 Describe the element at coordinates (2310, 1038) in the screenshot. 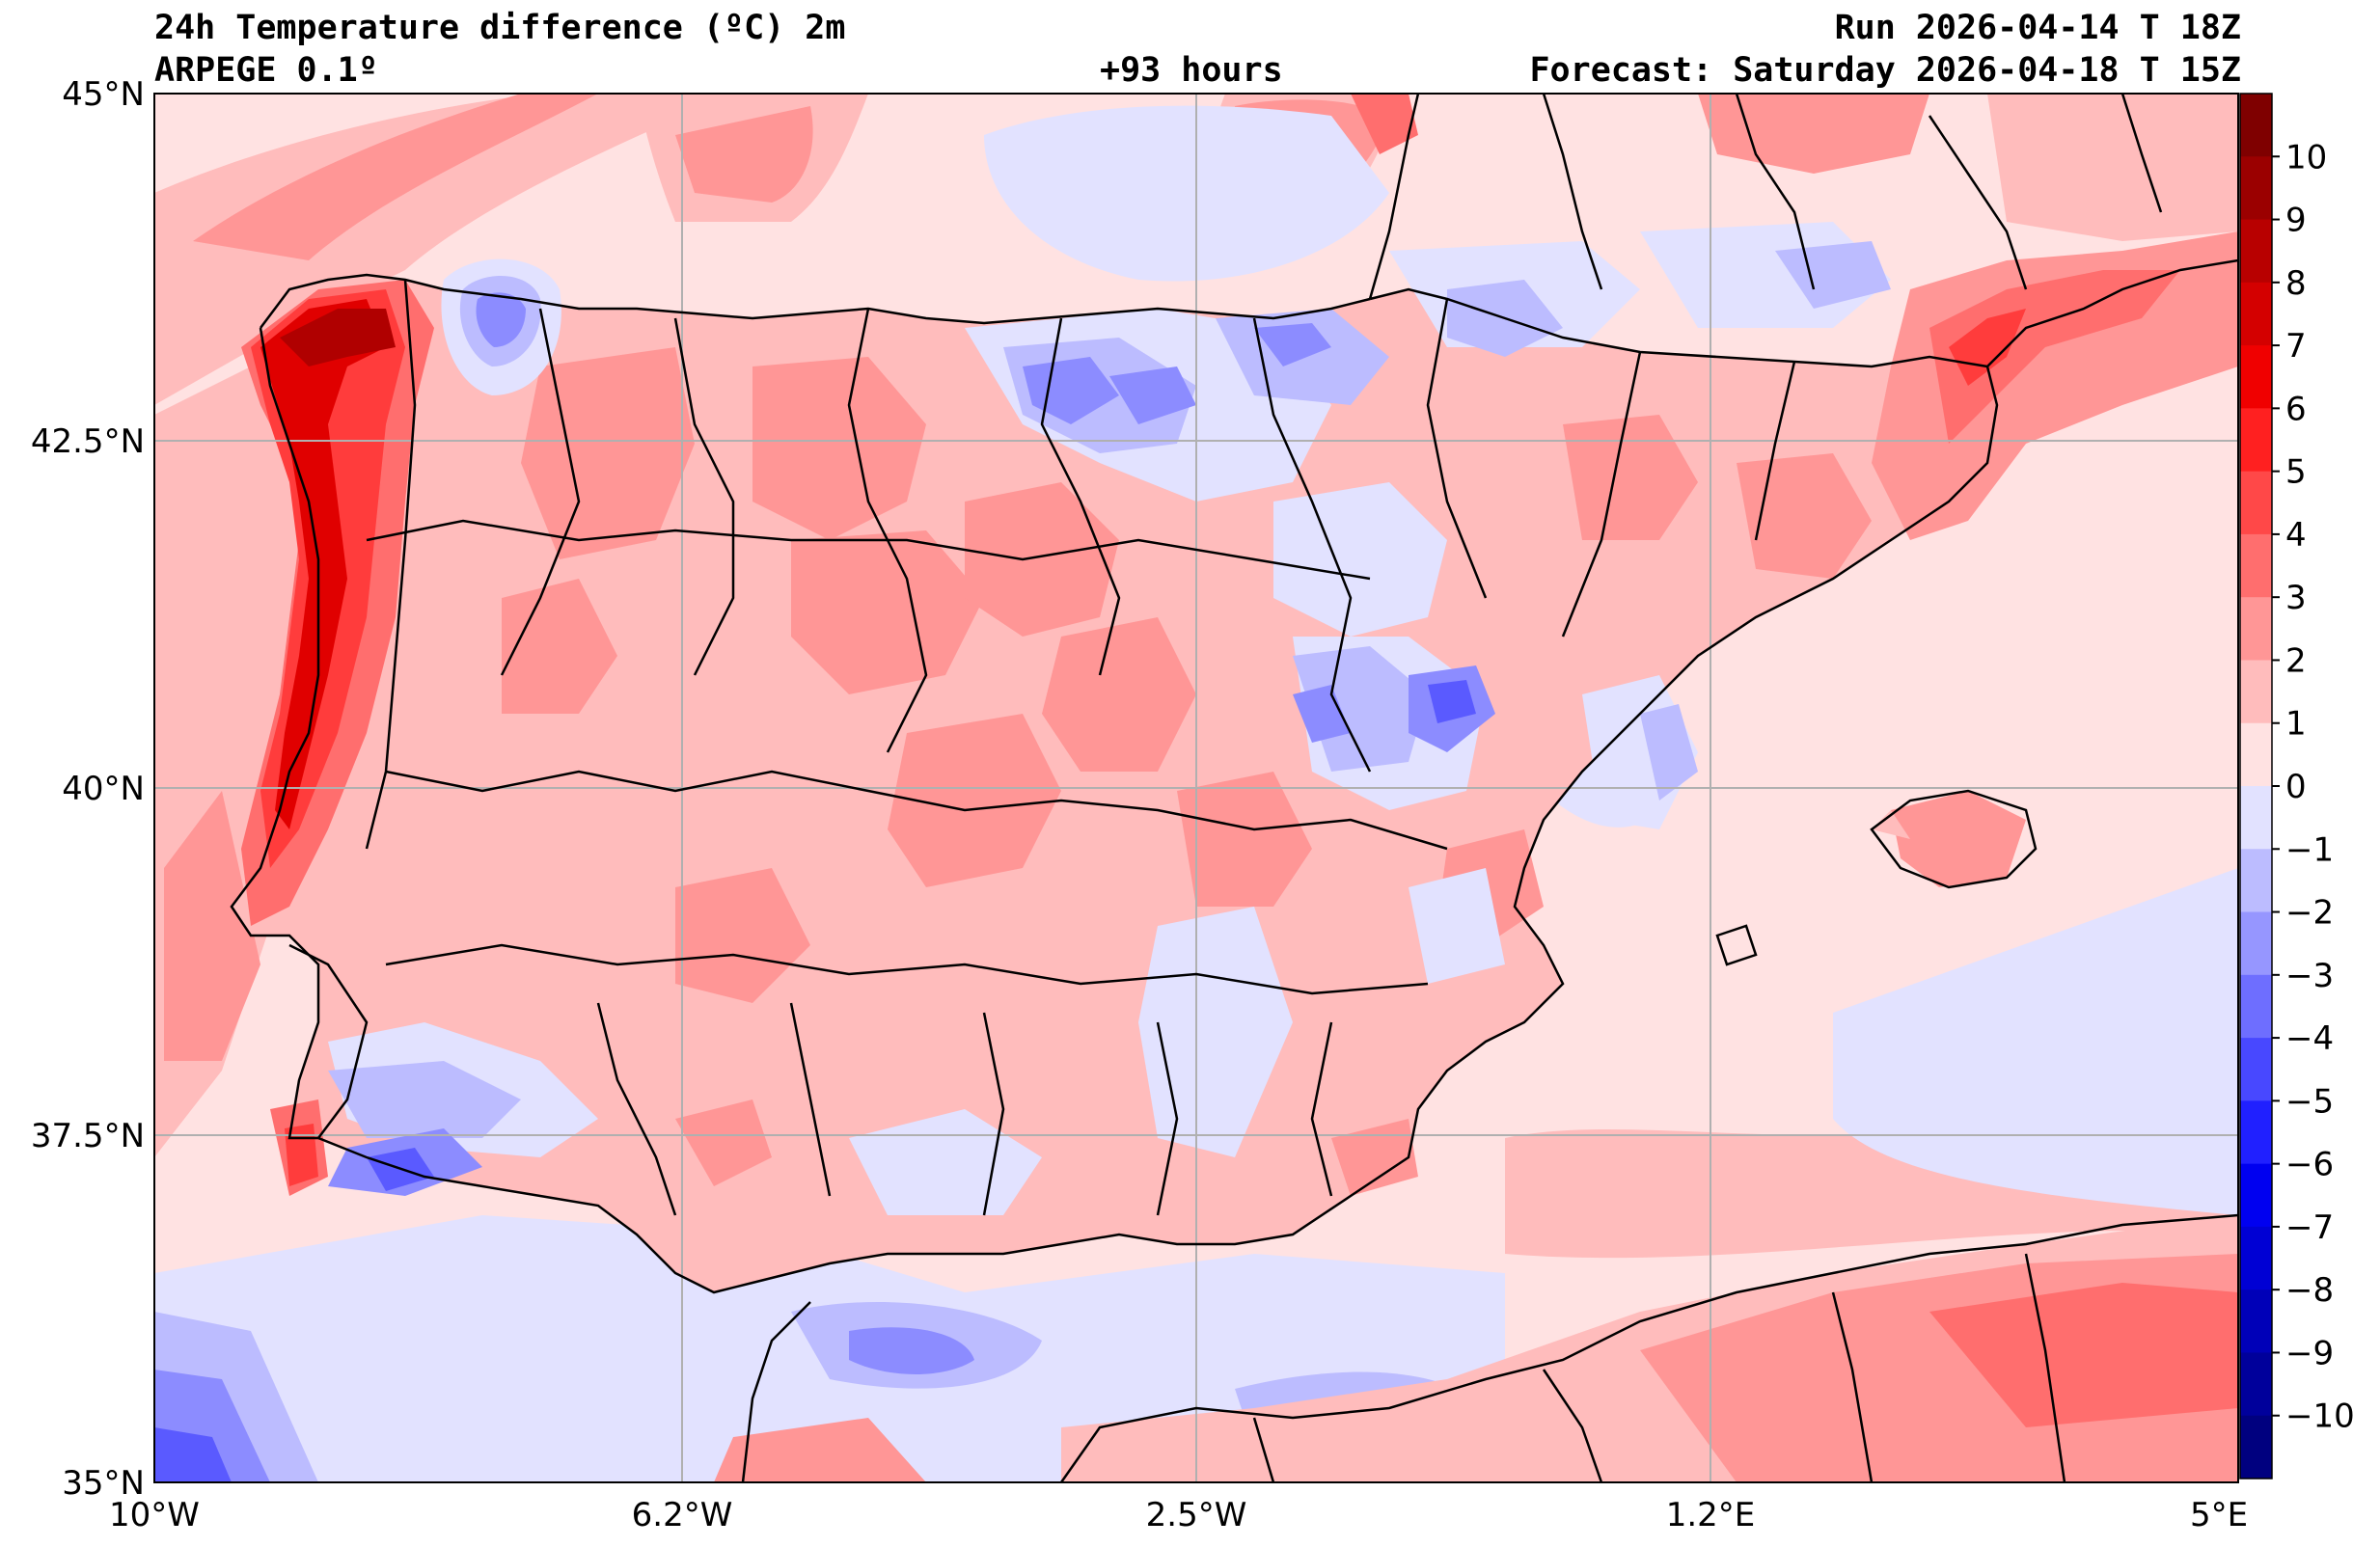

I see `colorbar-tick-label: −4` at that location.